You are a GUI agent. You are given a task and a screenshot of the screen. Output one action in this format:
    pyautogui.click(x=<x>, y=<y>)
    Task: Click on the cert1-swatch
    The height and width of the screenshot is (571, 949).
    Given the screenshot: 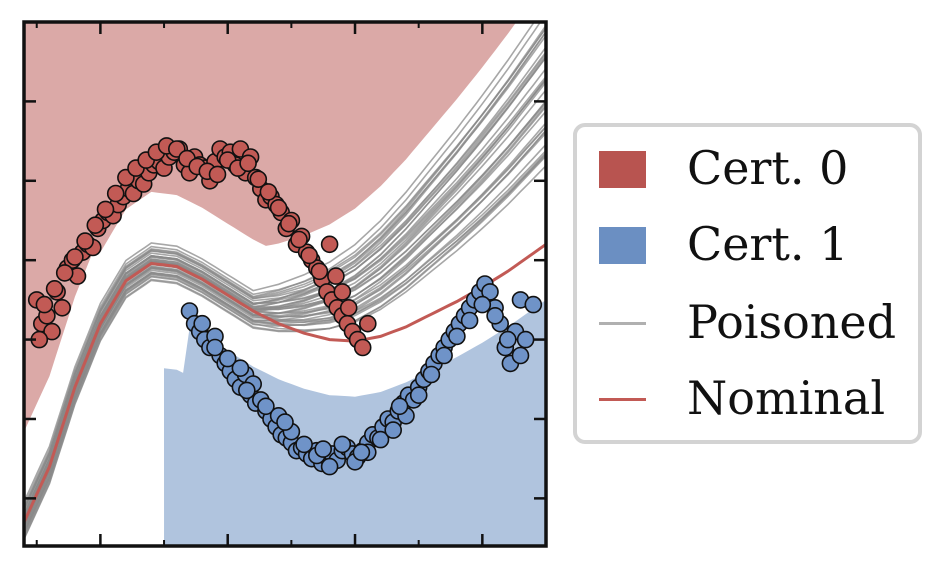 What is the action you would take?
    pyautogui.click(x=622, y=245)
    